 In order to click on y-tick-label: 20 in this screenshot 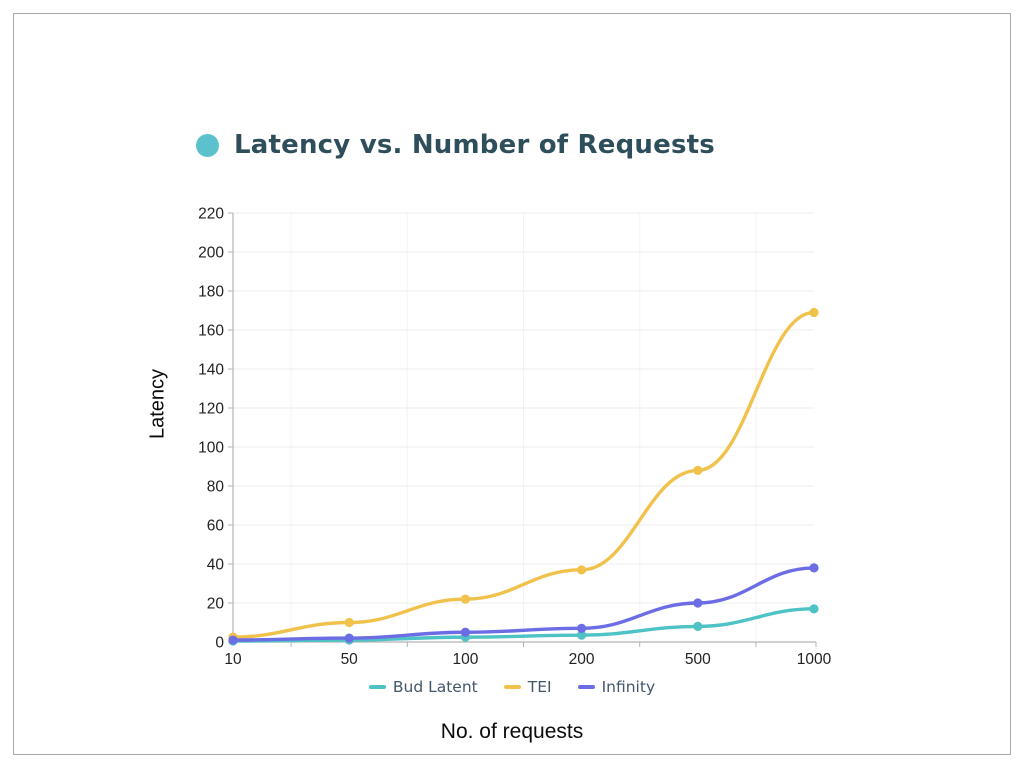, I will do `click(216, 604)`.